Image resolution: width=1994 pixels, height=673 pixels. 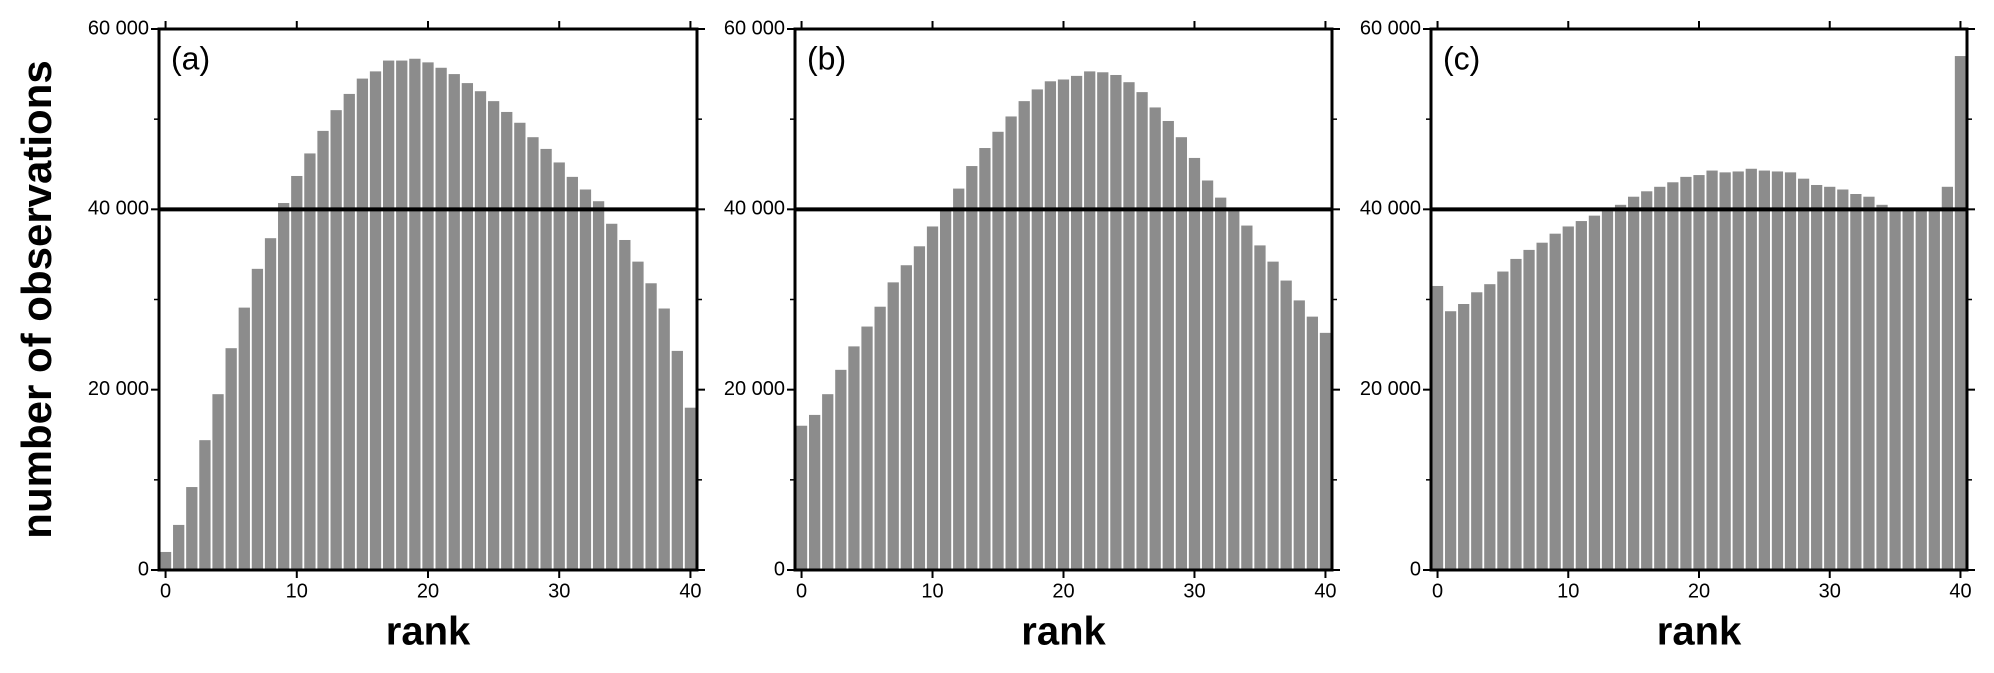 What do you see at coordinates (190, 58) in the screenshot?
I see `panel-label: (a)` at bounding box center [190, 58].